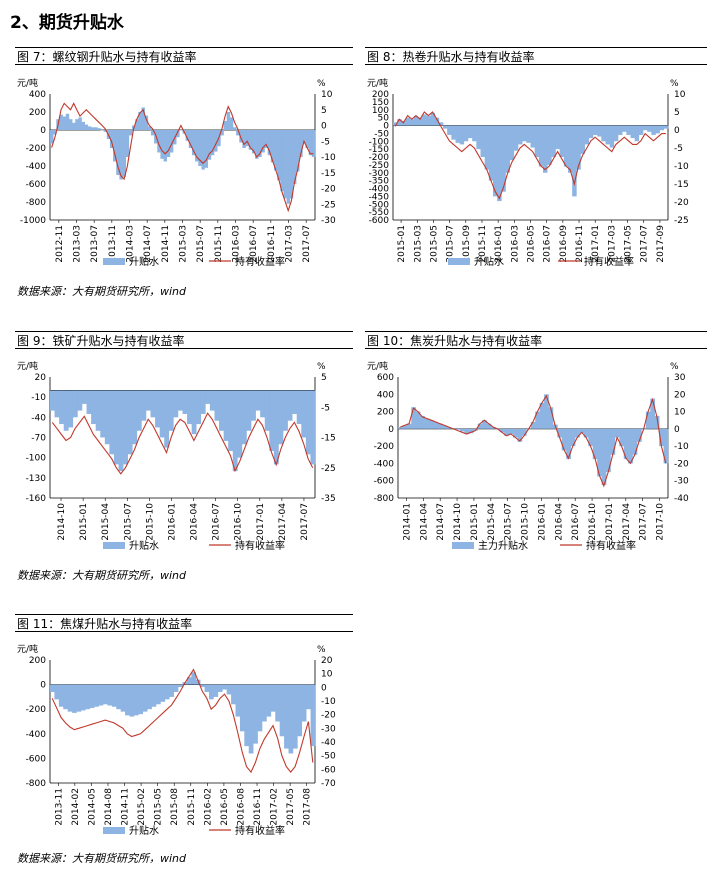 The height and width of the screenshot is (870, 719). I want to click on x-tick-label: 2016-10, so click(239, 522).